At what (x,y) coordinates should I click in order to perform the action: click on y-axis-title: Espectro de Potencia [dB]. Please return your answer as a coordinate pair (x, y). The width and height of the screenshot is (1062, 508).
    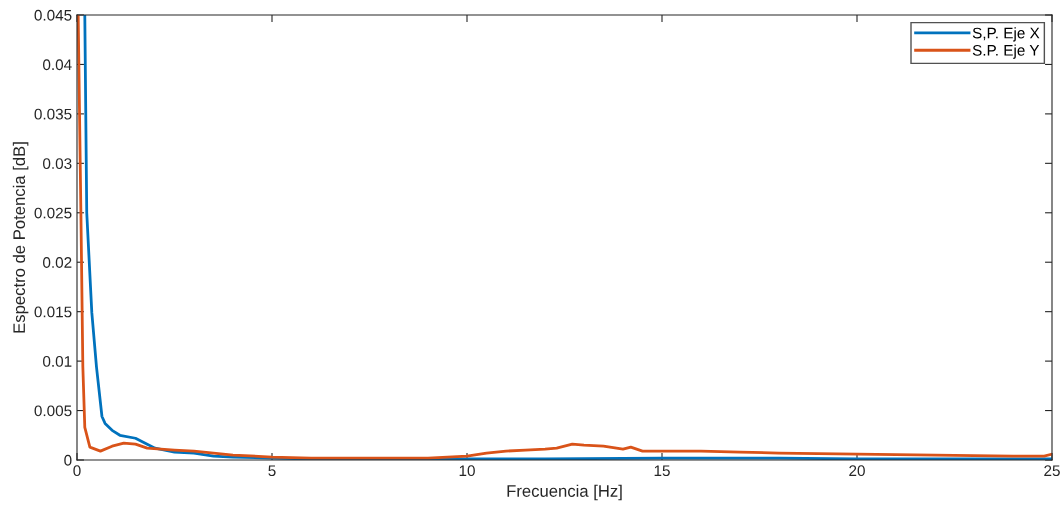
    Looking at the image, I should click on (20, 237).